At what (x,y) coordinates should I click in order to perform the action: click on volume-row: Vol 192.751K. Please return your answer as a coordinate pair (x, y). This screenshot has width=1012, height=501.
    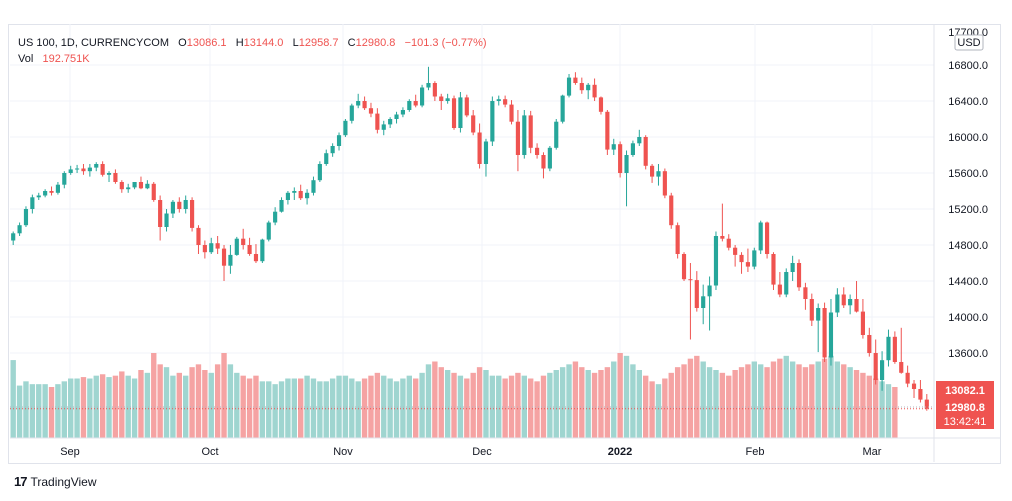
    Looking at the image, I should click on (252, 59).